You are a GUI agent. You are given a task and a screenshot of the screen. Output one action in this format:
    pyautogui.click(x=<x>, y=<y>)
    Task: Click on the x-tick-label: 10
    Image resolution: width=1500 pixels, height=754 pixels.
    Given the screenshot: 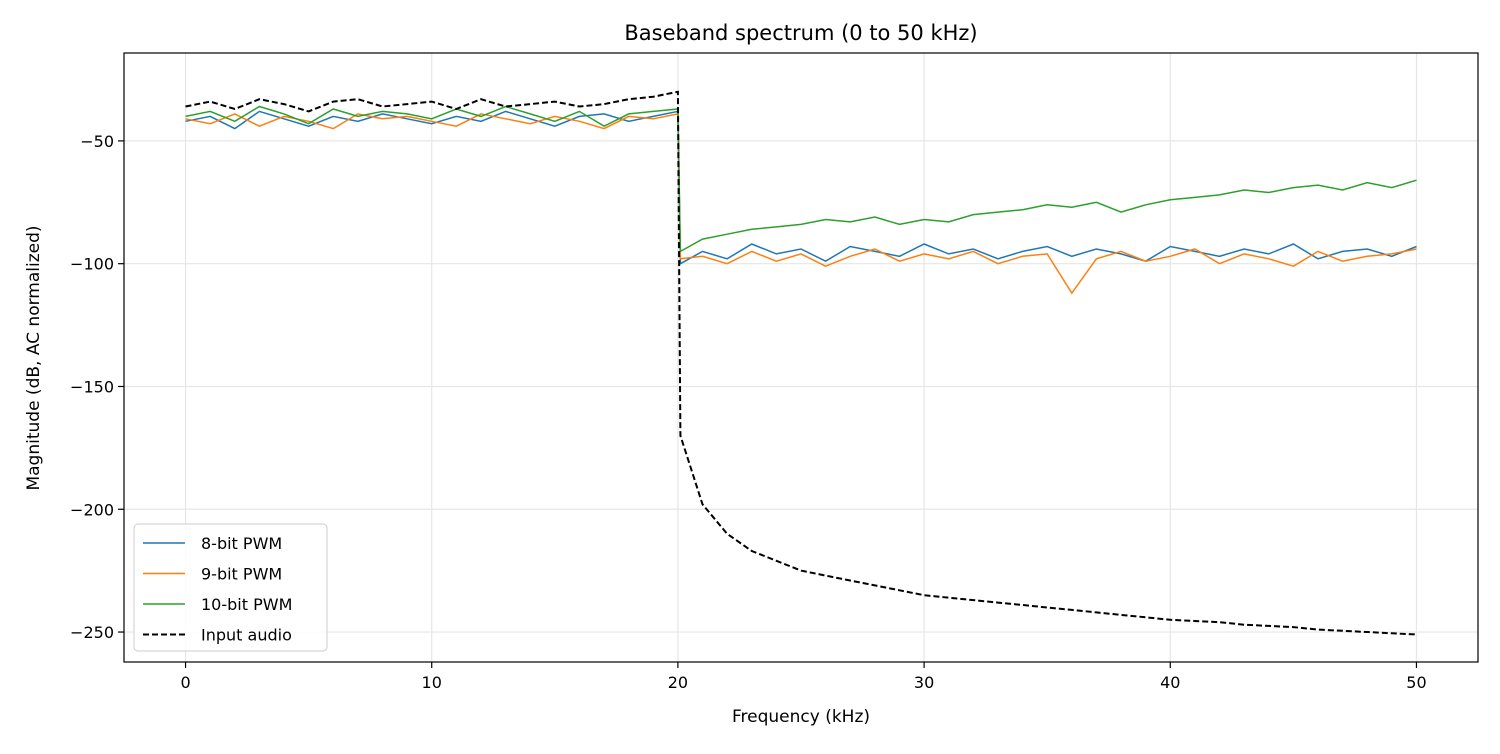 What is the action you would take?
    pyautogui.click(x=432, y=682)
    